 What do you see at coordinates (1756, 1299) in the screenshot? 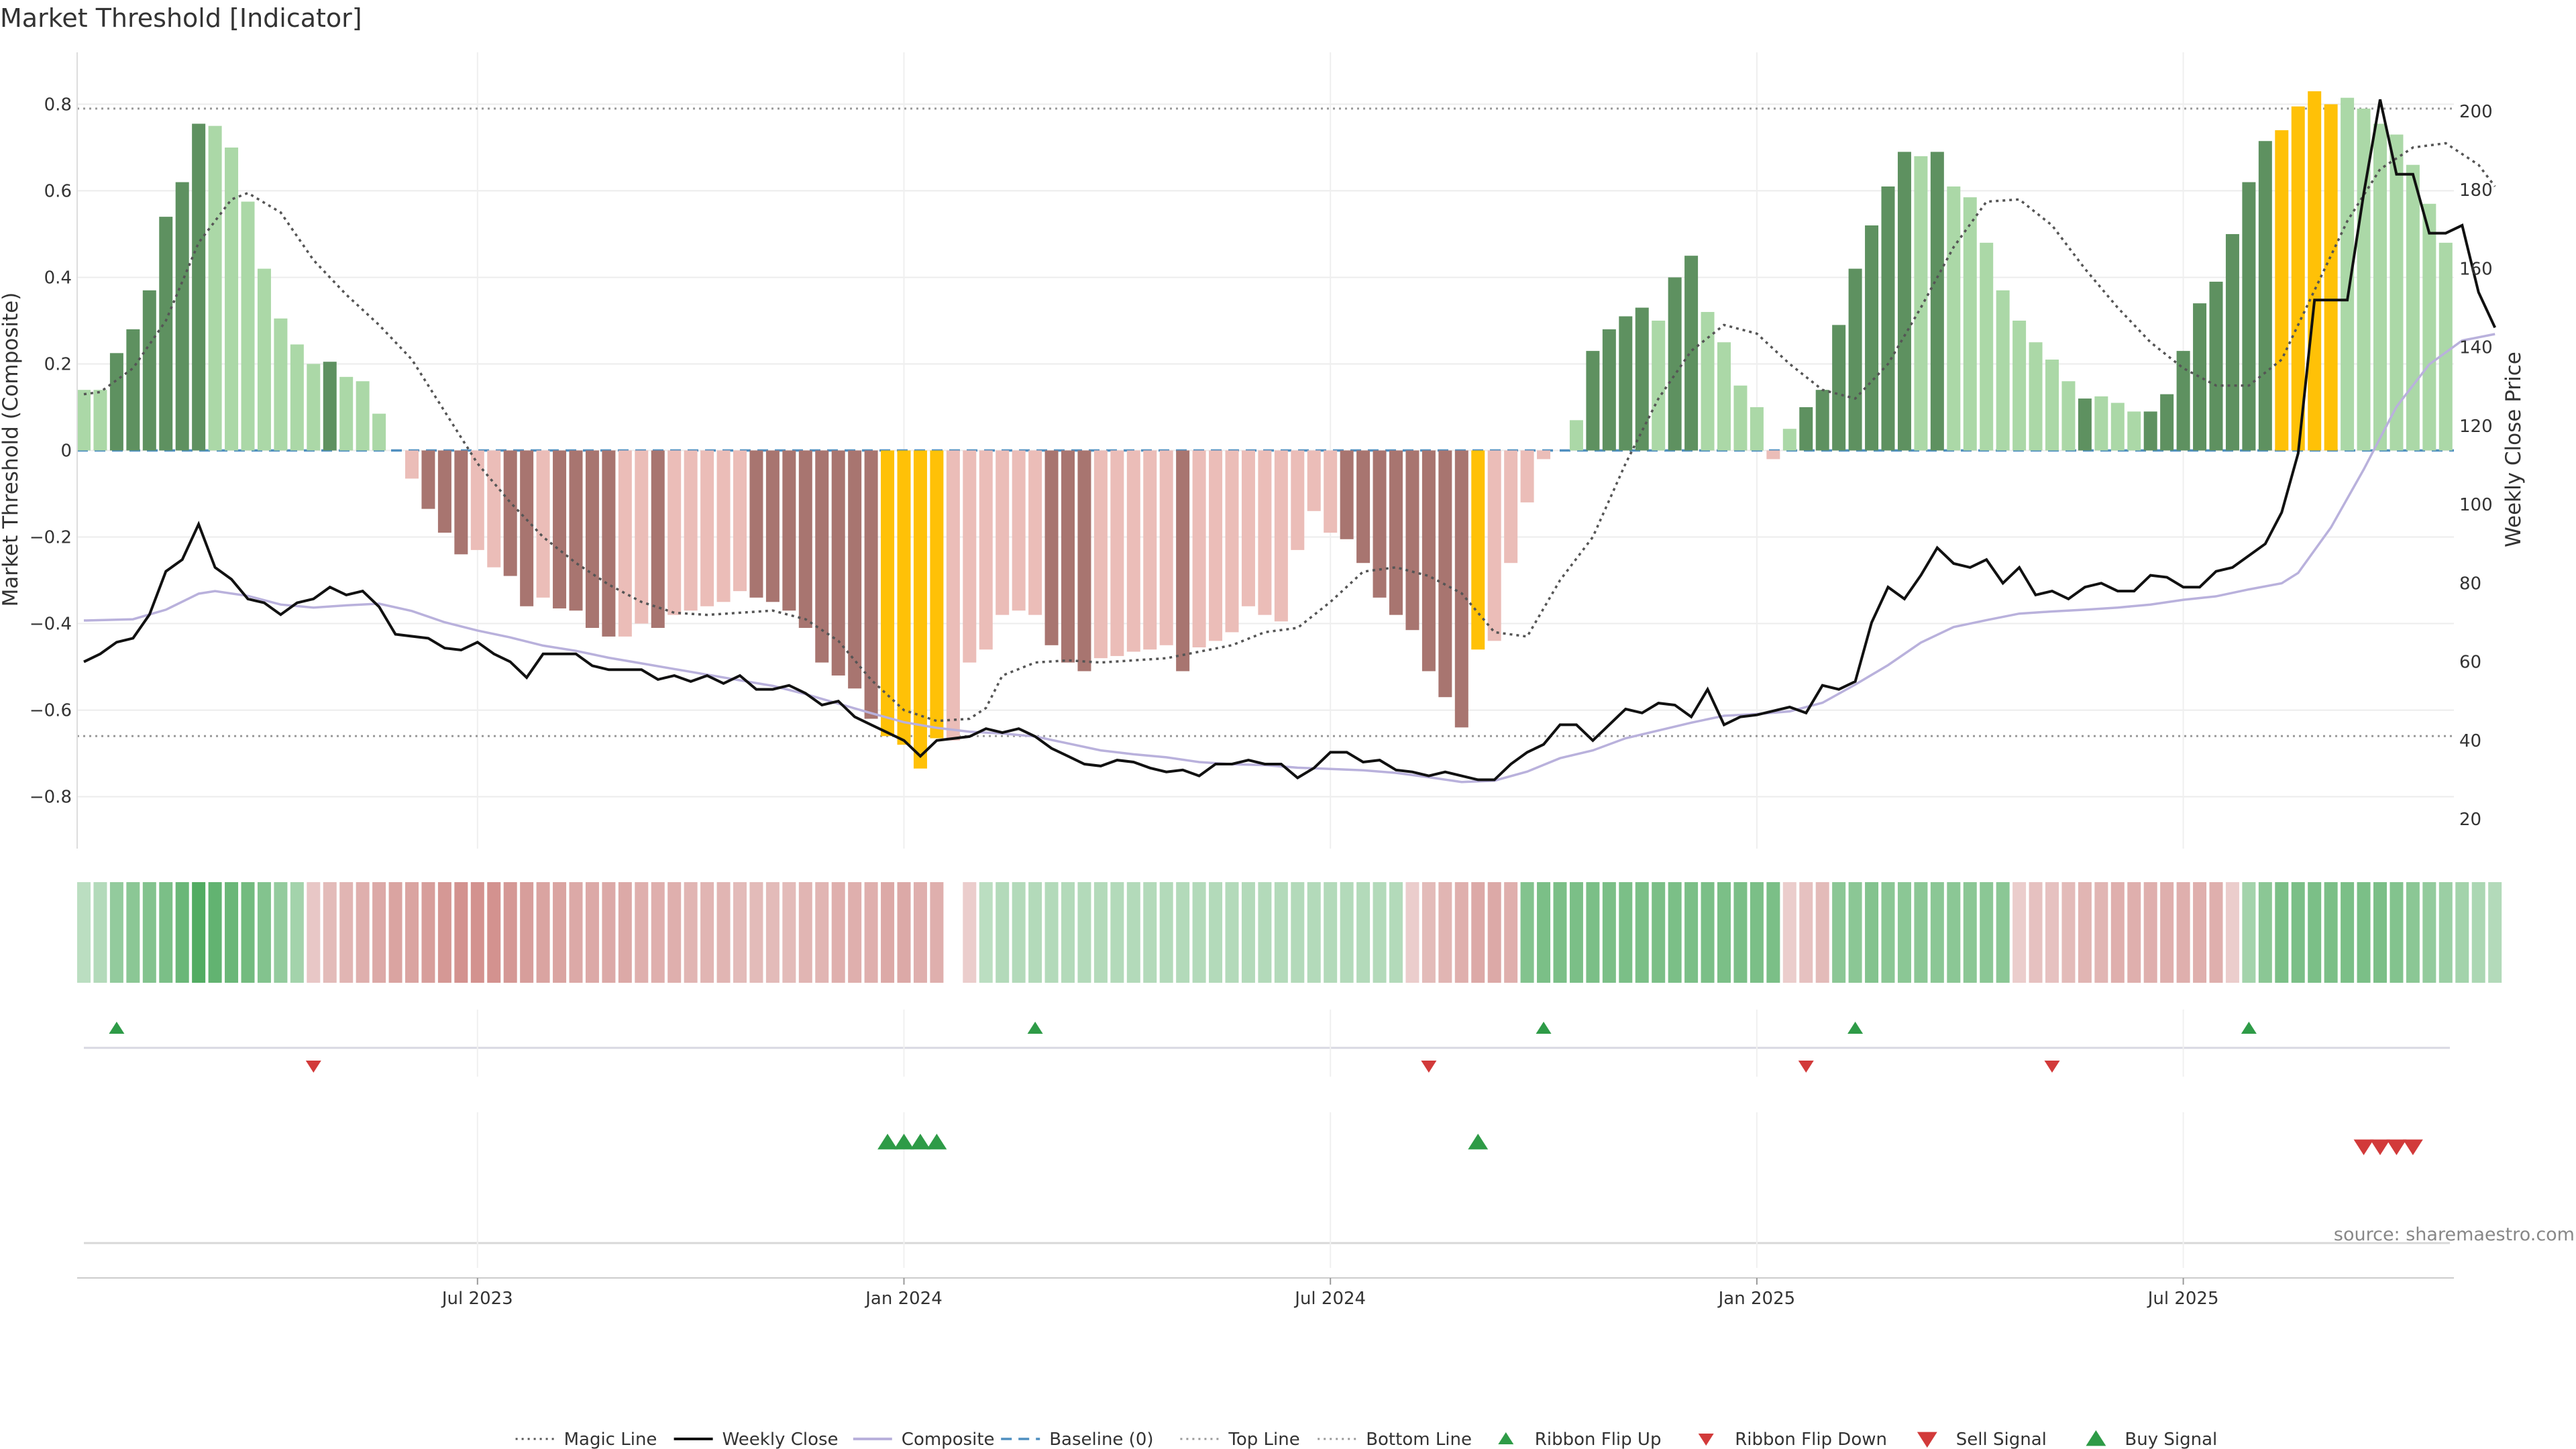
I see `x-tick-label: Jan 2025` at bounding box center [1756, 1299].